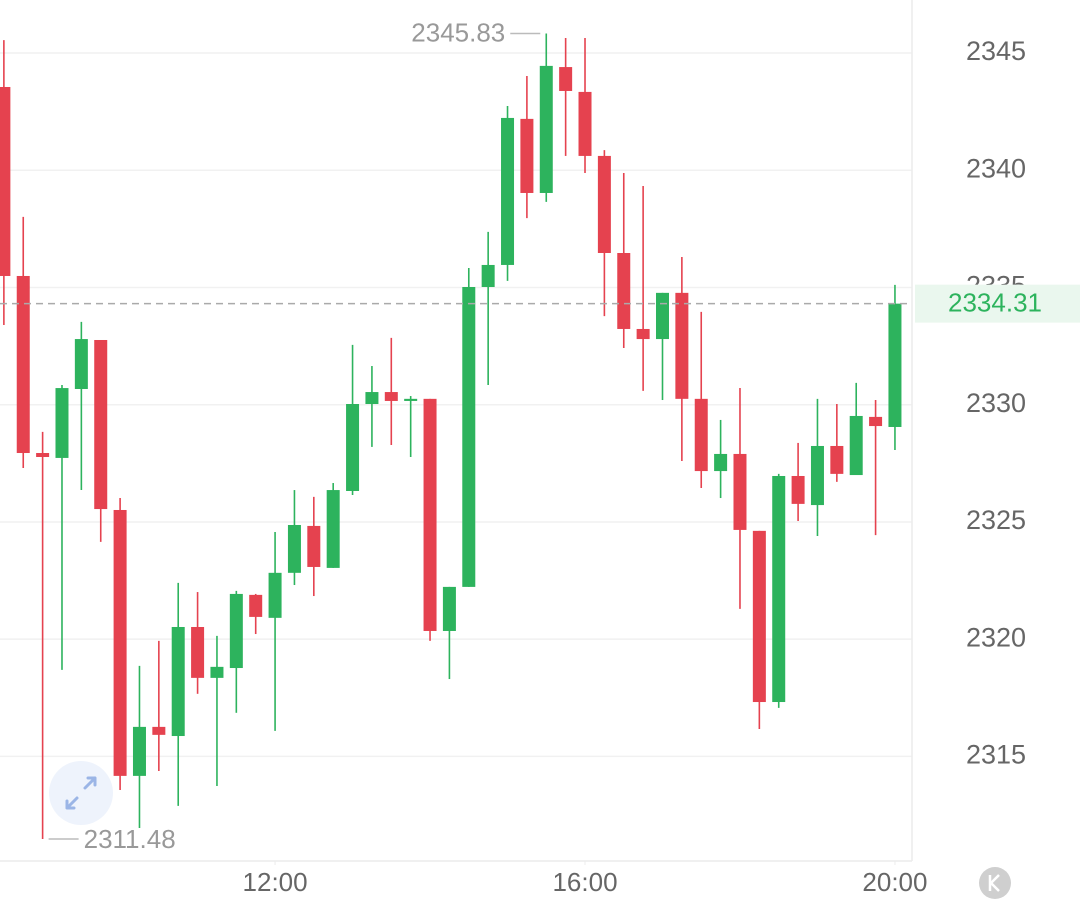 Image resolution: width=1080 pixels, height=901 pixels. Describe the element at coordinates (458, 32) in the screenshot. I see `high-label: 2345.83` at that location.